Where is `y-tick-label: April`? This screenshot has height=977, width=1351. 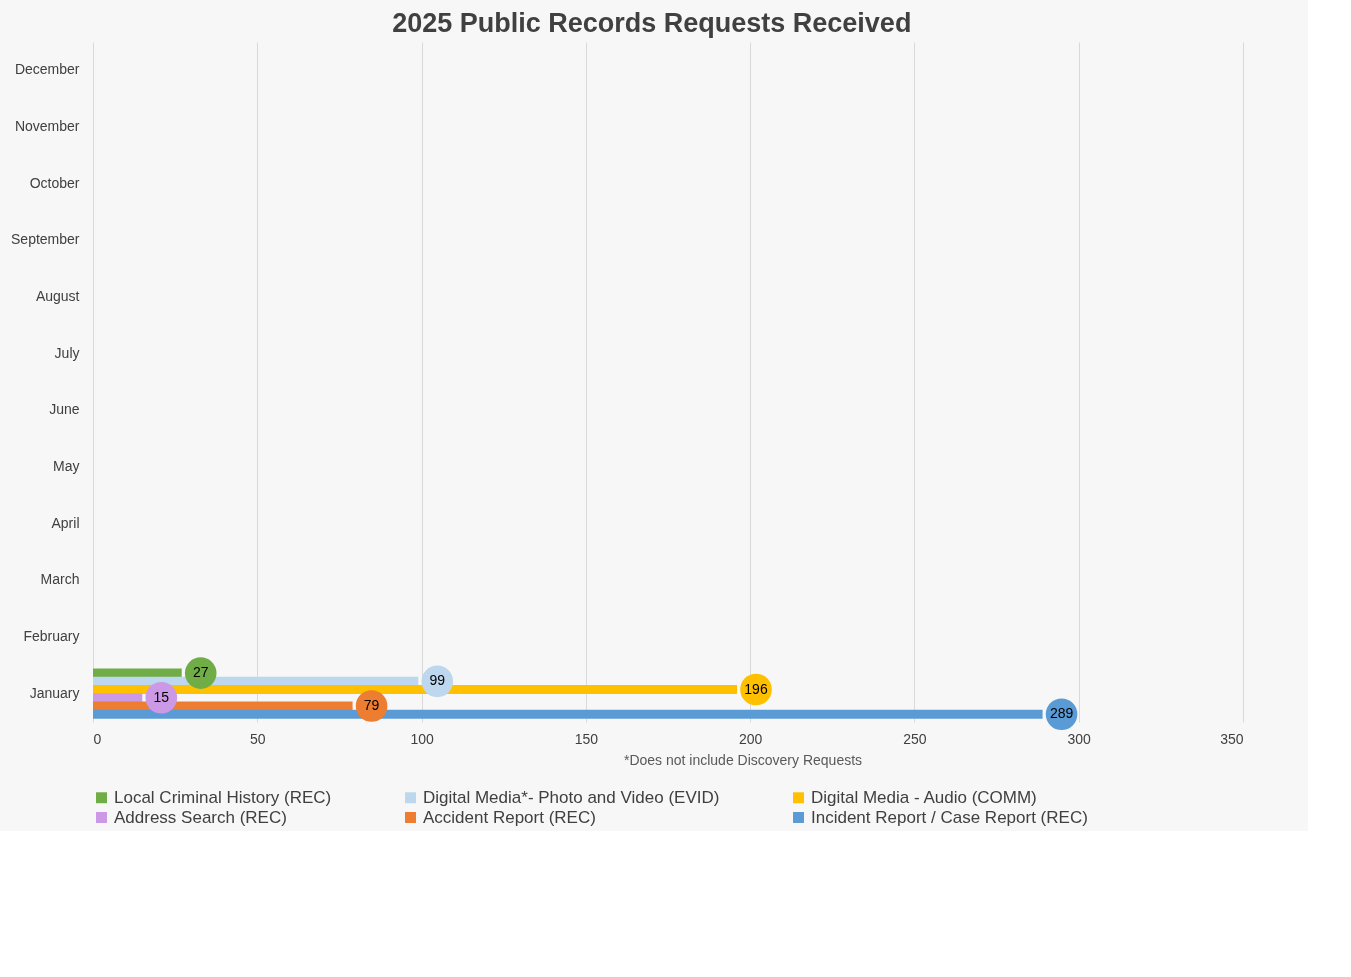
y-tick-label: April is located at coordinates (65, 522).